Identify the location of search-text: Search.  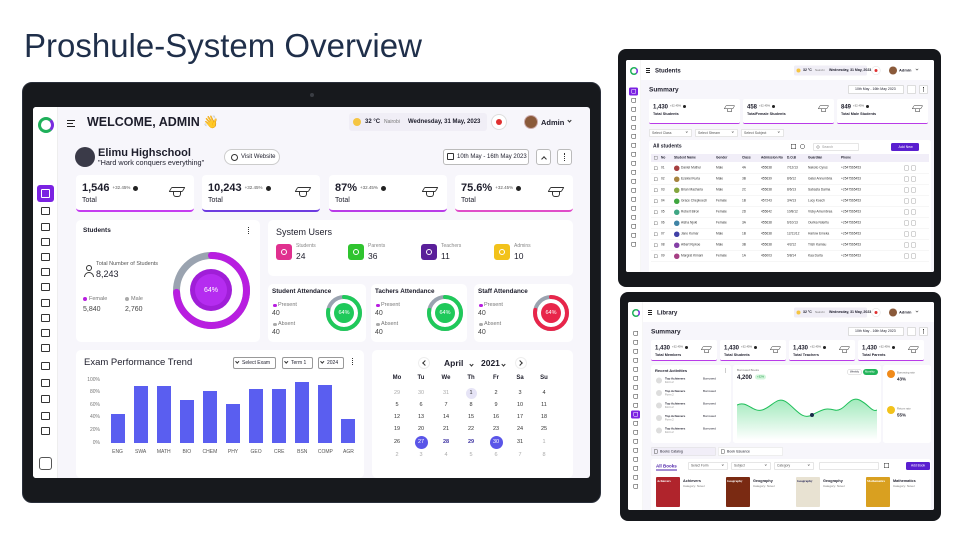
(828, 147).